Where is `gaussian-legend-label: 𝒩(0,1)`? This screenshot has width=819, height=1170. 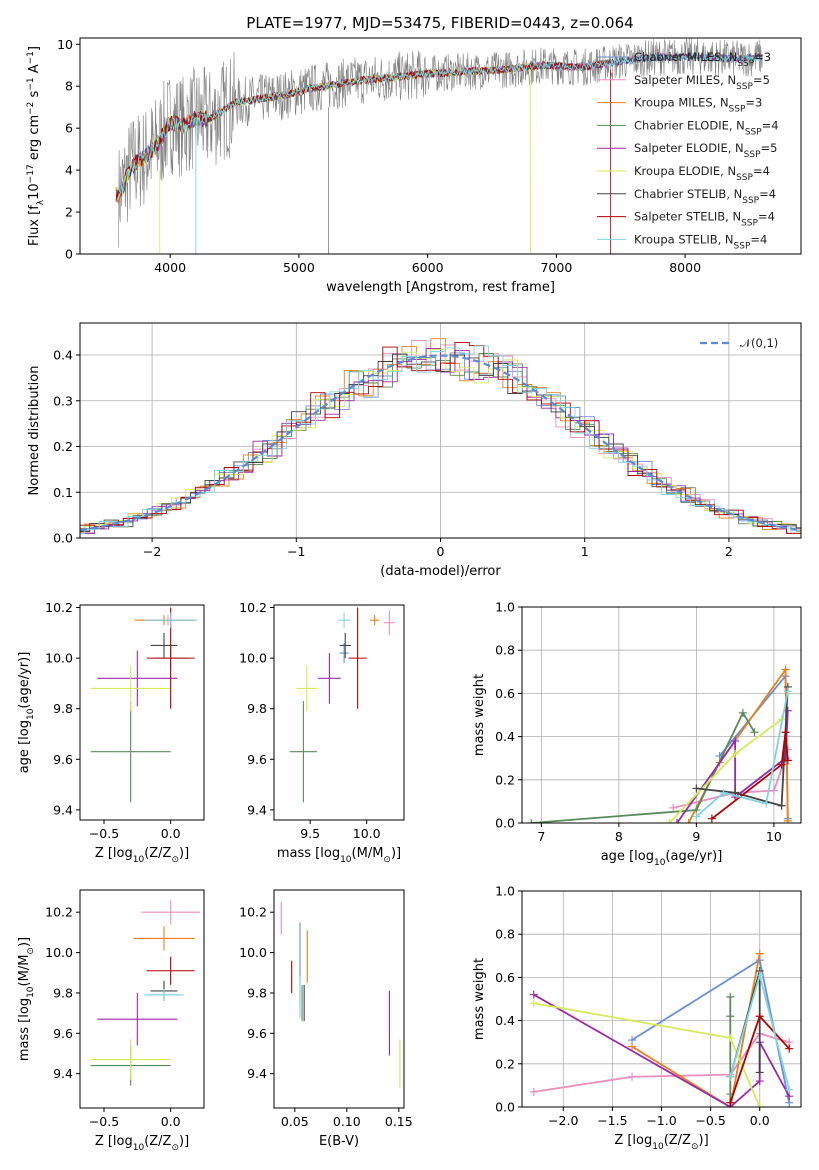
gaussian-legend-label: 𝒩(0,1) is located at coordinates (759, 343).